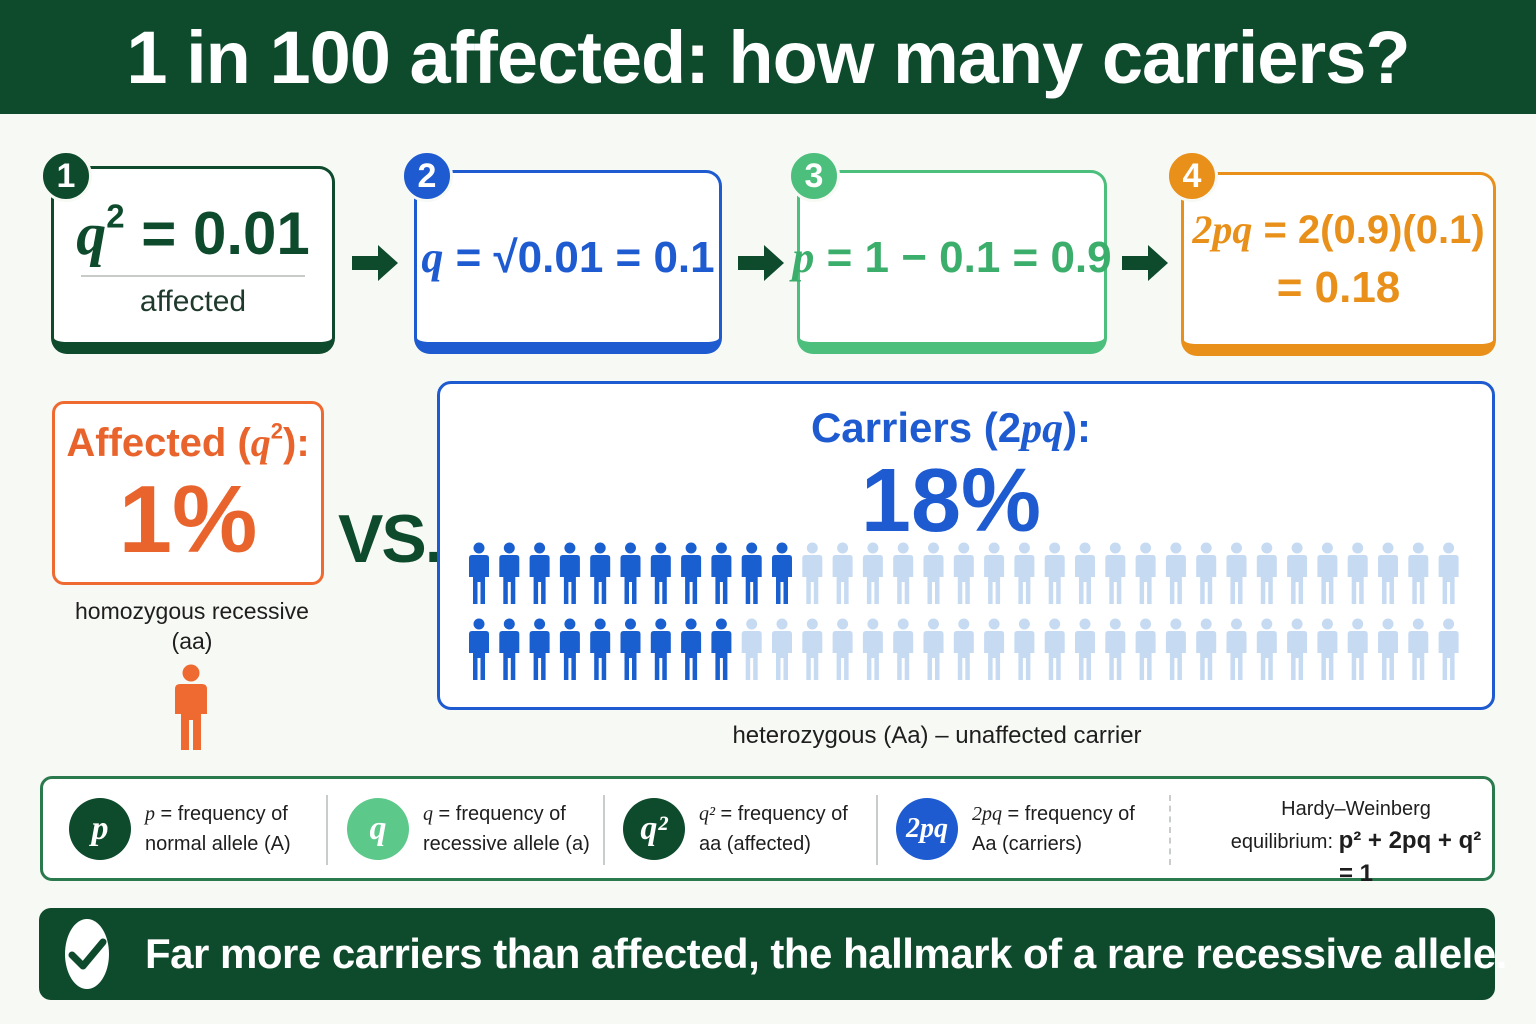 This screenshot has height=1024, width=1536. What do you see at coordinates (1077, 427) in the screenshot?
I see `carriers-label-post: ):` at bounding box center [1077, 427].